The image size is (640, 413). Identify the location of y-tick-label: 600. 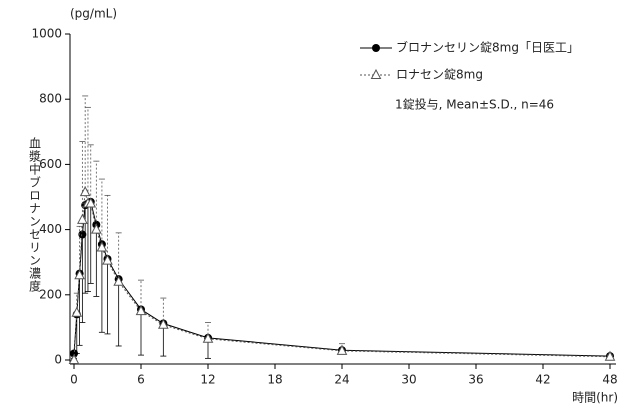
(50, 164).